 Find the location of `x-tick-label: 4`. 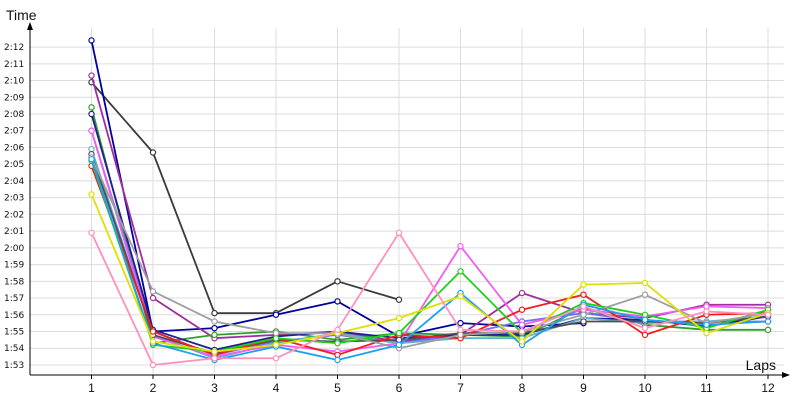

x-tick-label: 4 is located at coordinates (276, 388).